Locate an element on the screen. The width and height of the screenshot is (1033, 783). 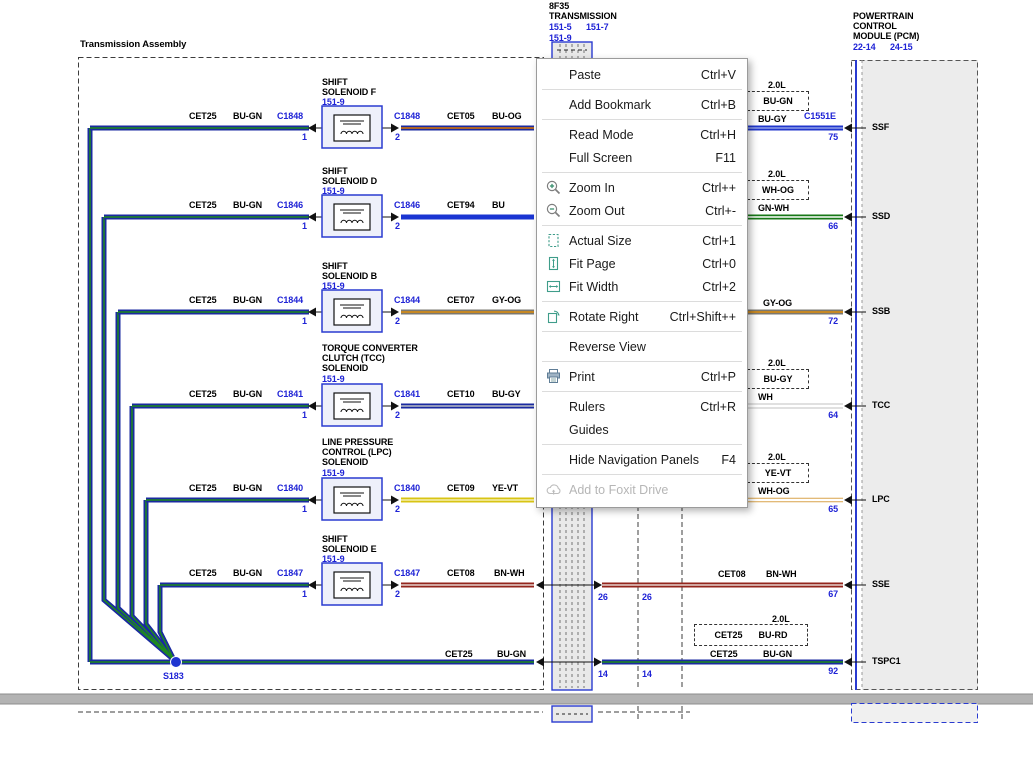
trans-header-ref-2: 151-7 is located at coordinates (597, 27).